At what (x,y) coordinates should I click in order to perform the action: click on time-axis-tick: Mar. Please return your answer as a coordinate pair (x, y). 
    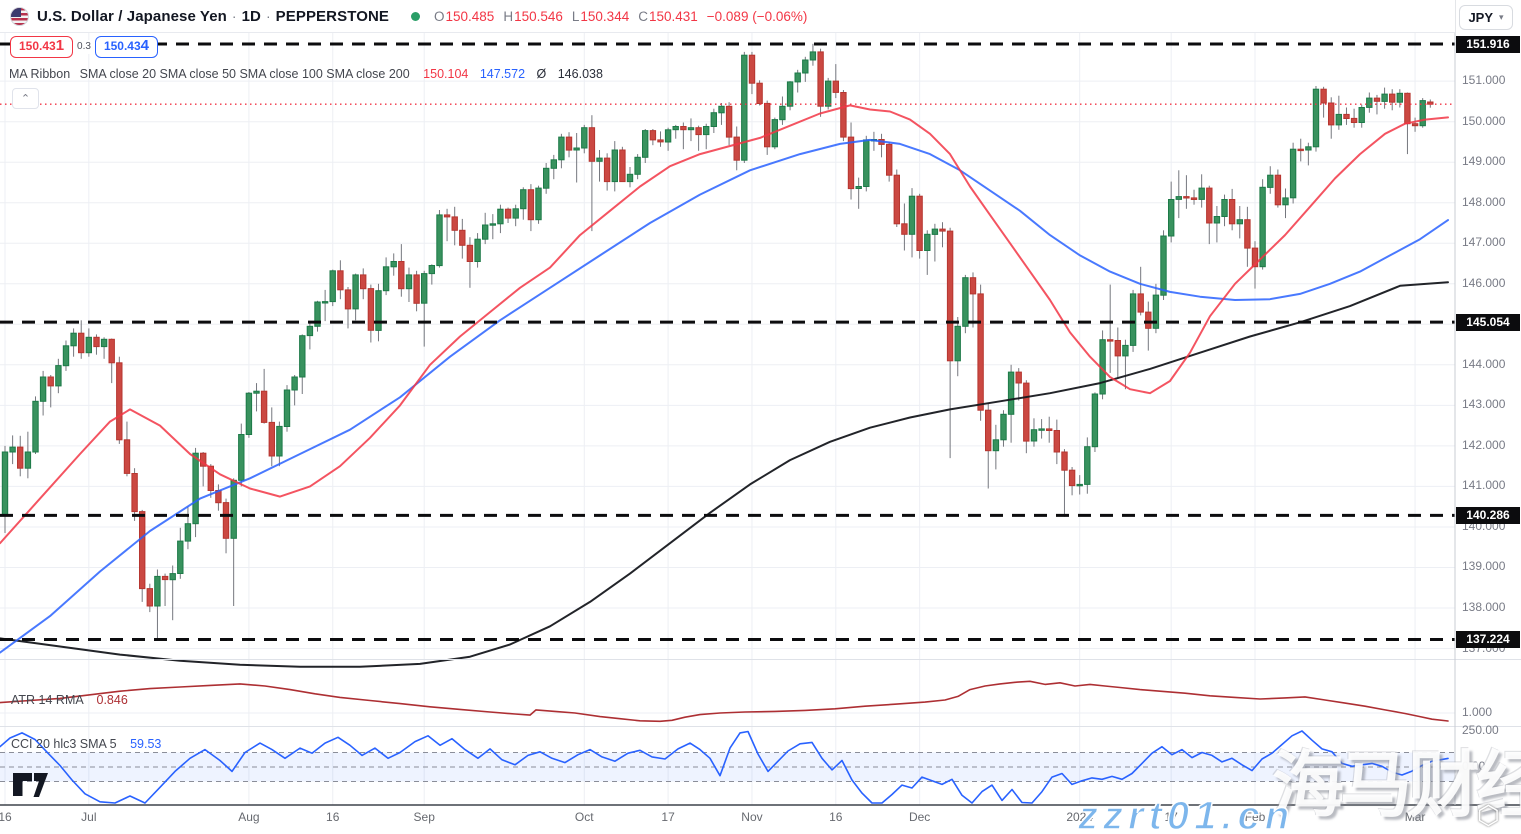
    Looking at the image, I should click on (1415, 817).